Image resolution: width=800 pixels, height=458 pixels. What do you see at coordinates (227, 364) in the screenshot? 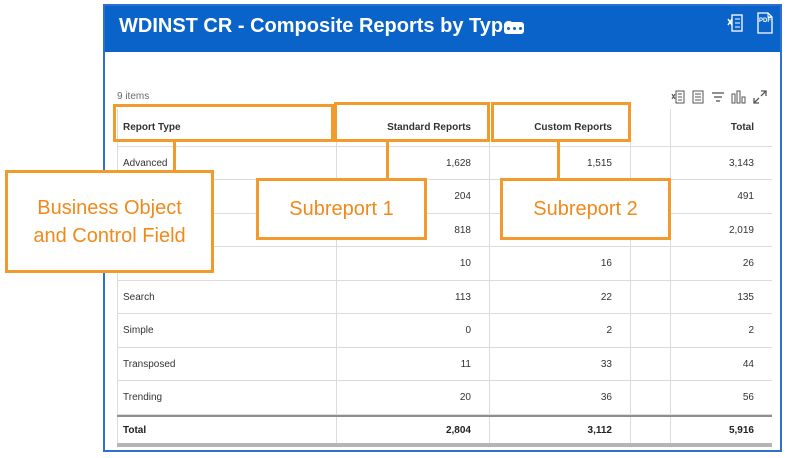
I see `report-type-cell: Transposed` at bounding box center [227, 364].